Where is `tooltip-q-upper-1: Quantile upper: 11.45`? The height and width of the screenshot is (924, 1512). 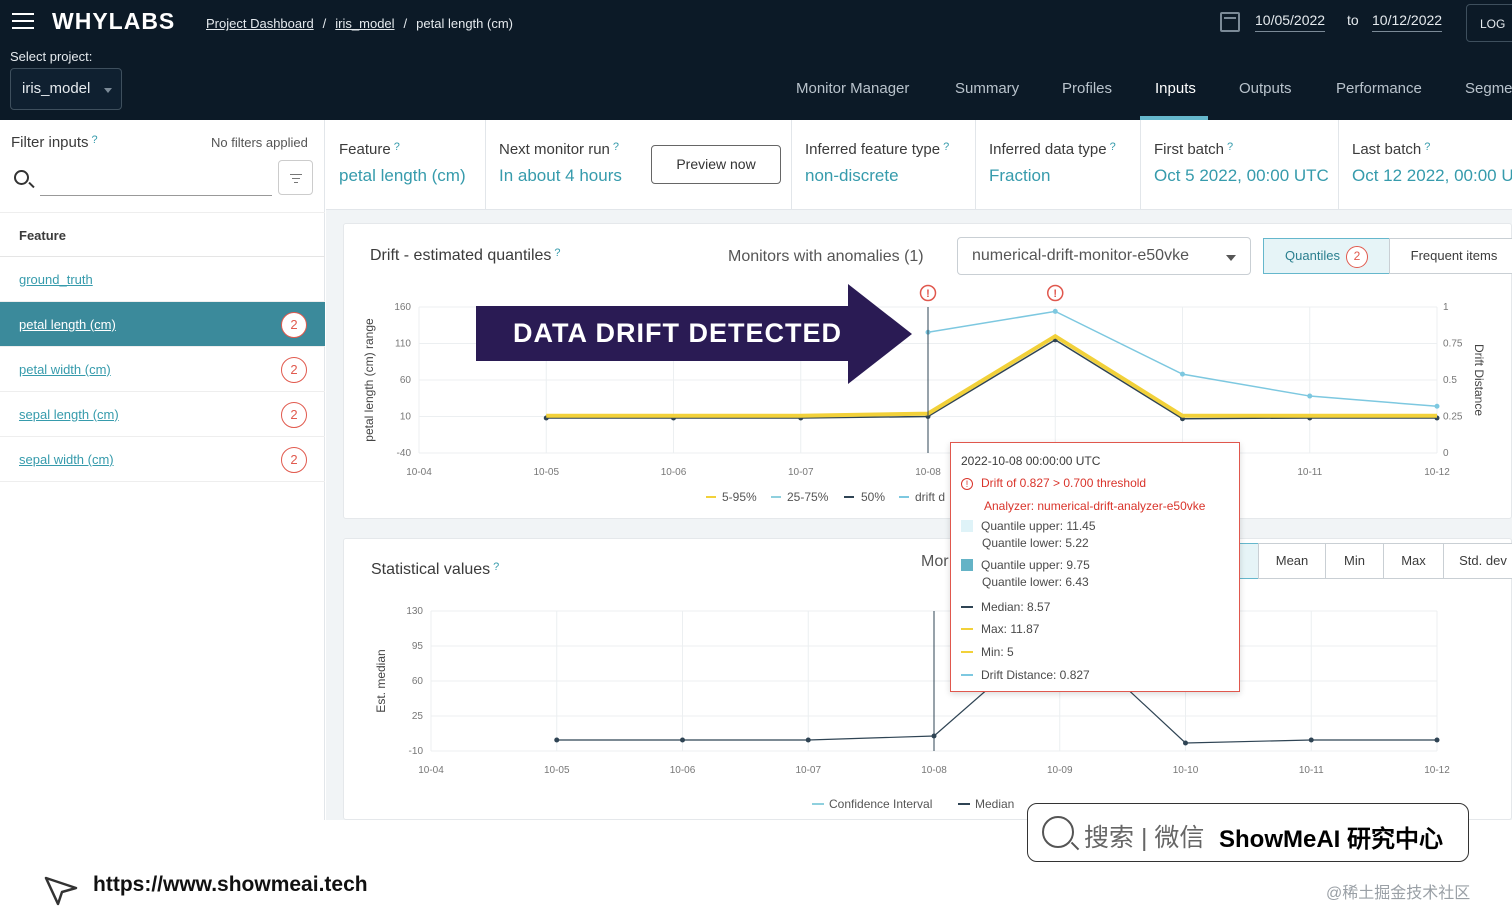
tooltip-q-upper-1: Quantile upper: 11.45 is located at coordinates (1028, 526).